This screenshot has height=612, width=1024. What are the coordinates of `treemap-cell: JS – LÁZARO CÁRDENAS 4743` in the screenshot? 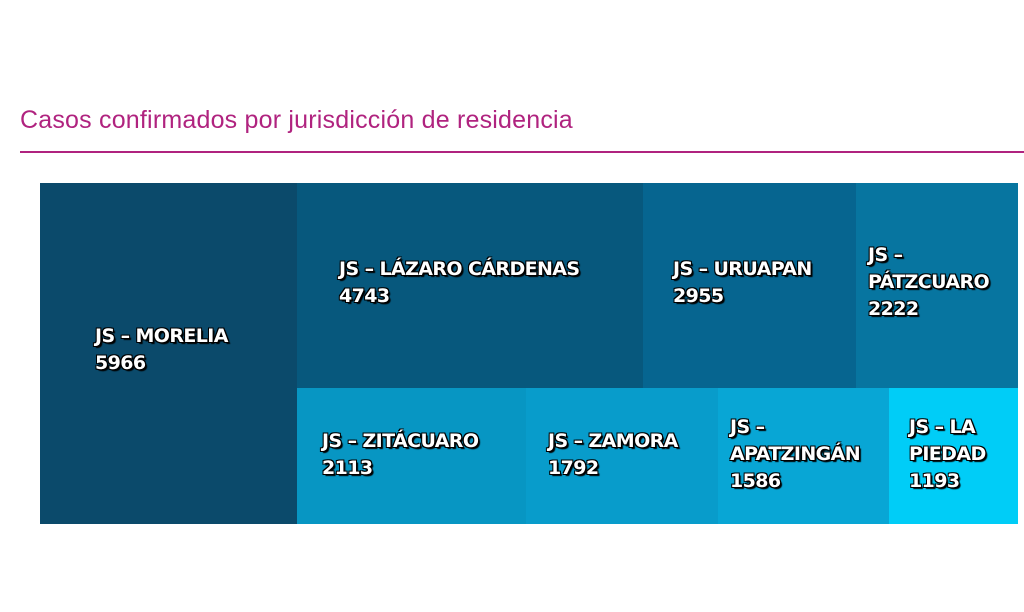 It's located at (470, 285).